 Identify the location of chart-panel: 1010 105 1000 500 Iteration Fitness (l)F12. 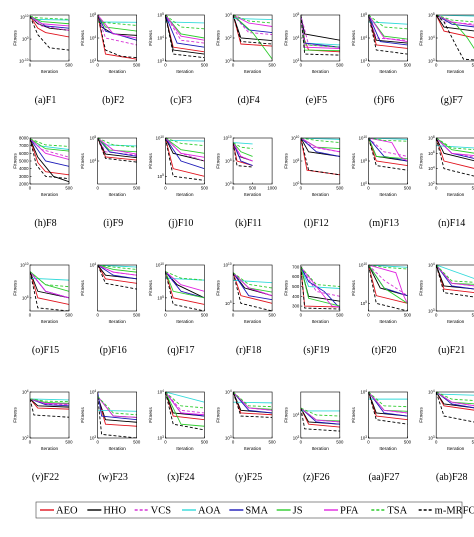
(313, 182).